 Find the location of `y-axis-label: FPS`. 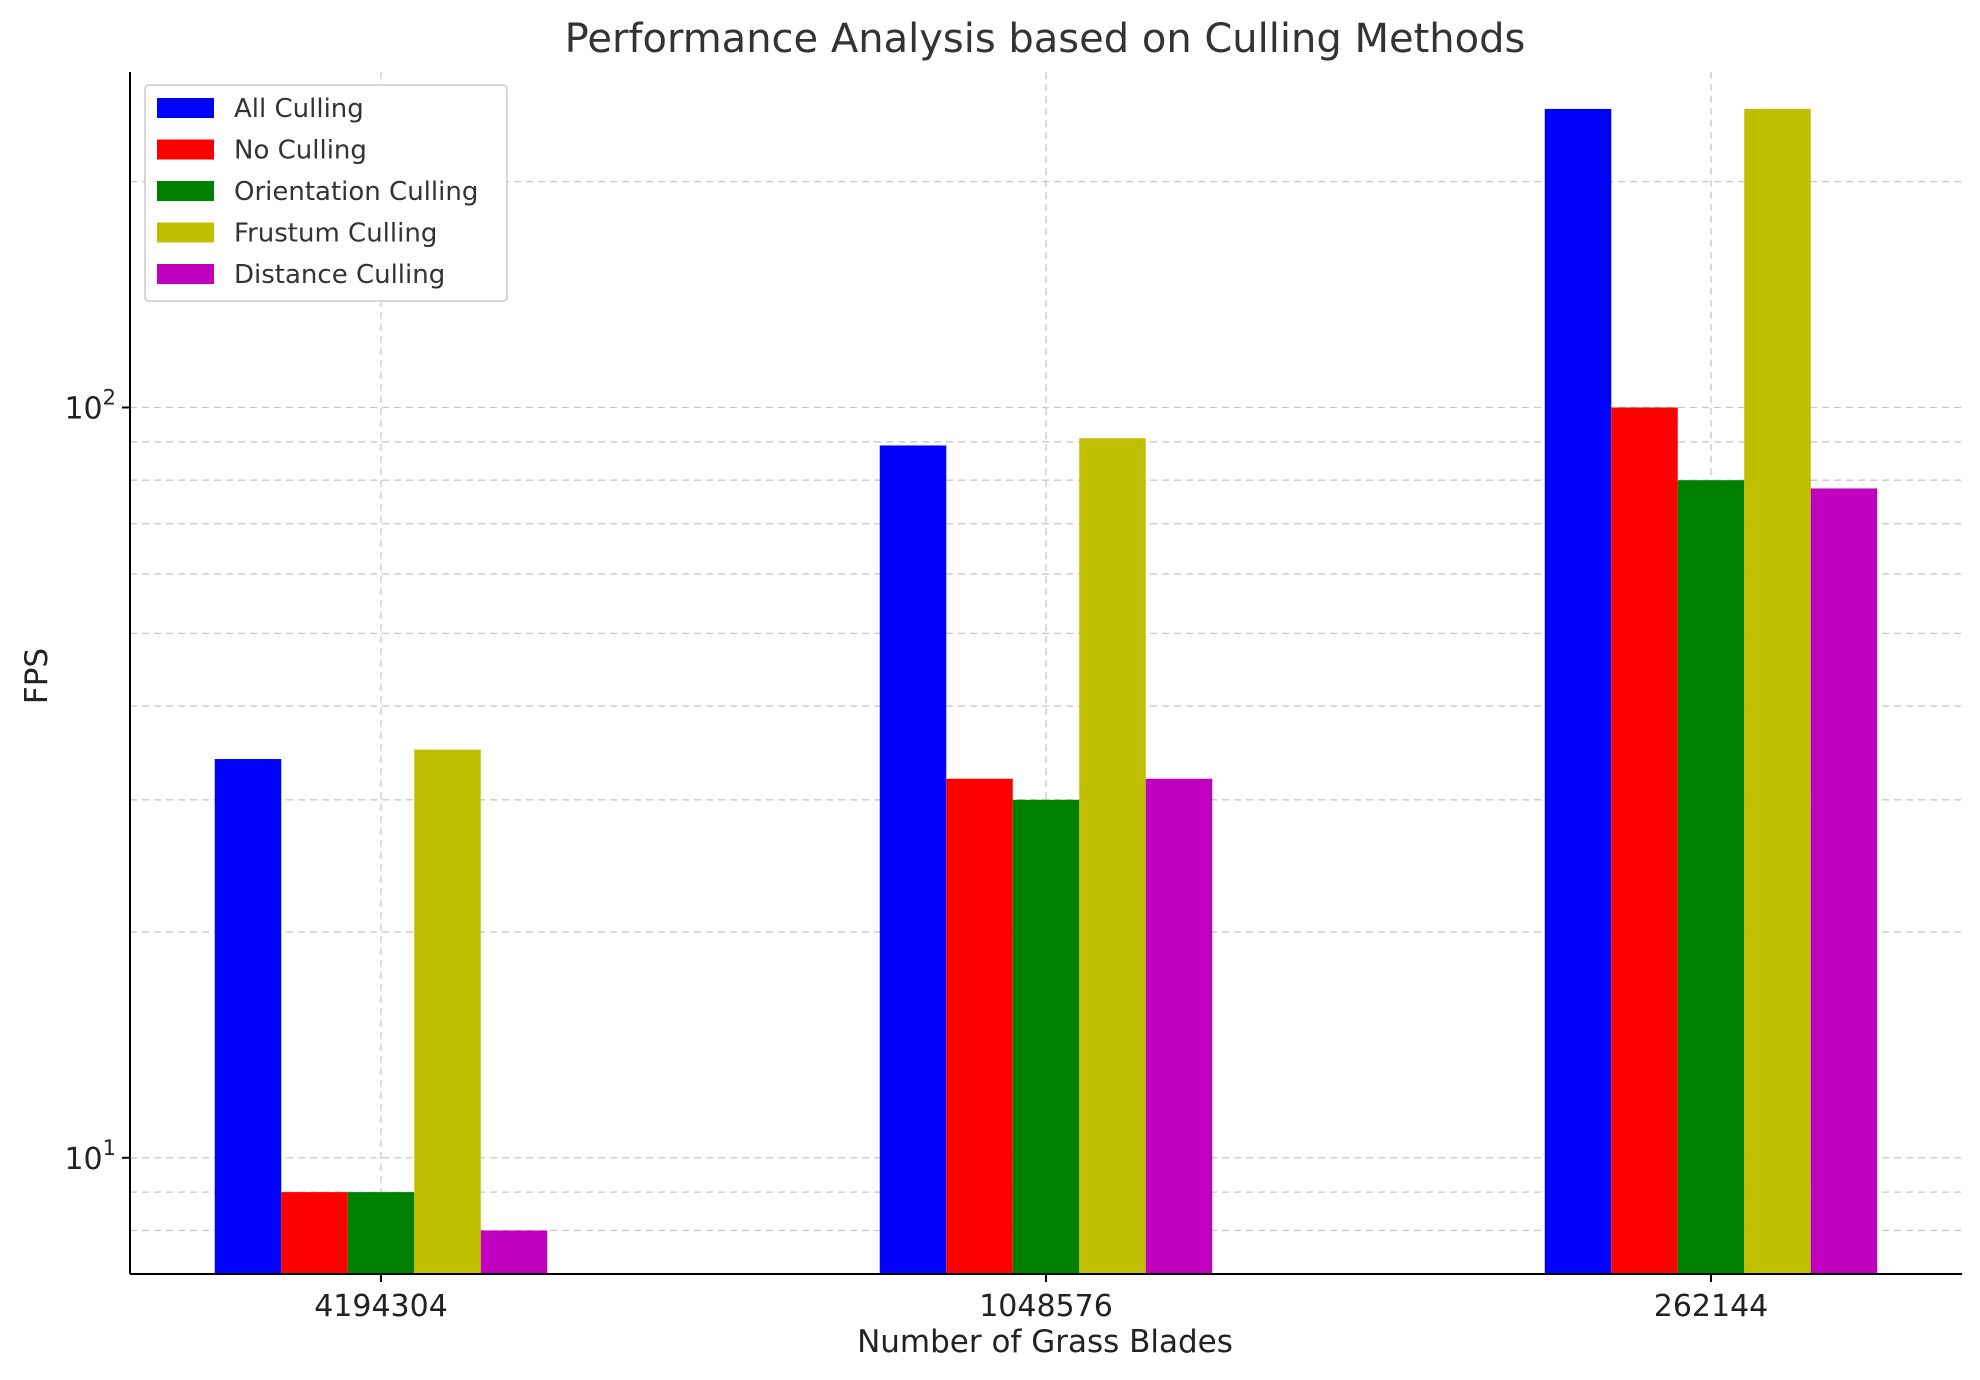

y-axis-label: FPS is located at coordinates (37, 676).